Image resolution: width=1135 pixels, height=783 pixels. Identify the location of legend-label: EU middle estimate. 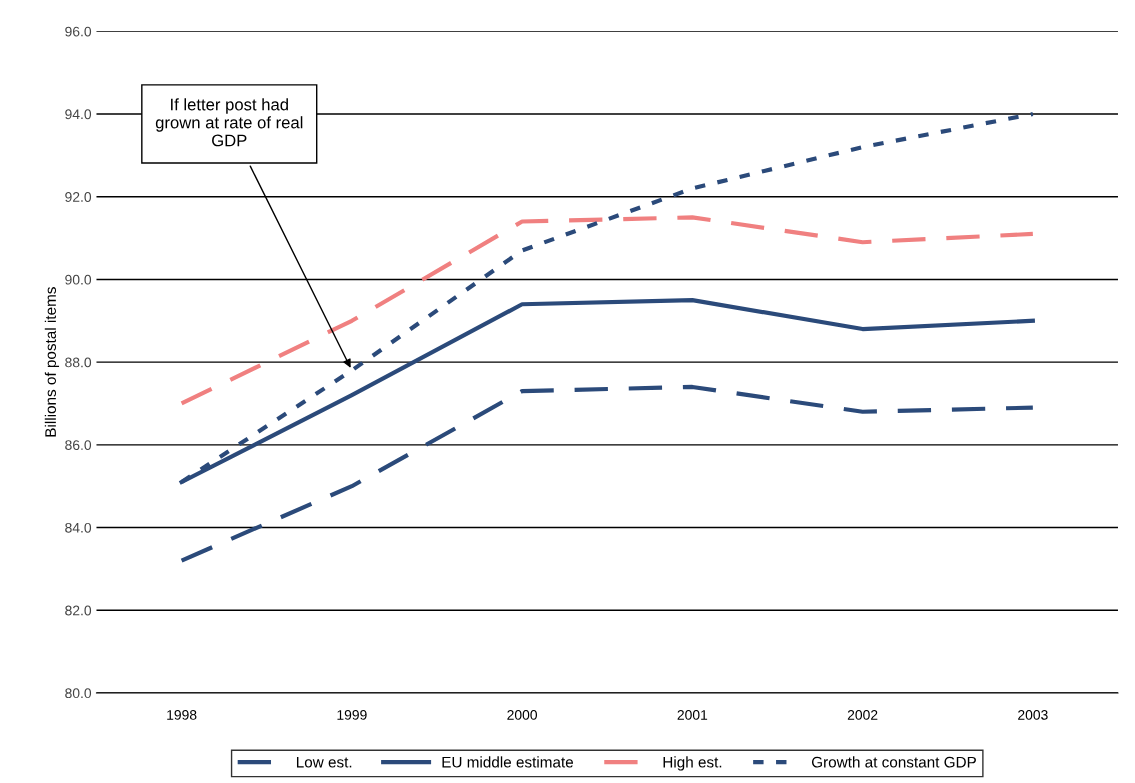
(508, 762).